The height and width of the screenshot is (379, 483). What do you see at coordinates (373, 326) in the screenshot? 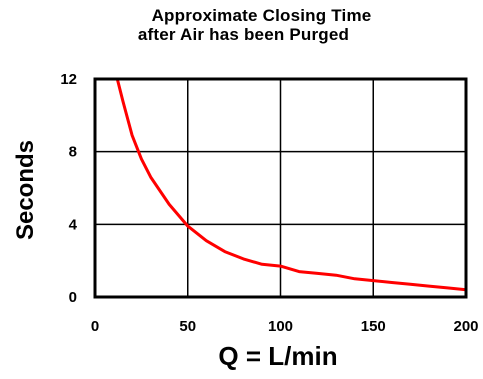
I see `x-tick-label: 150` at bounding box center [373, 326].